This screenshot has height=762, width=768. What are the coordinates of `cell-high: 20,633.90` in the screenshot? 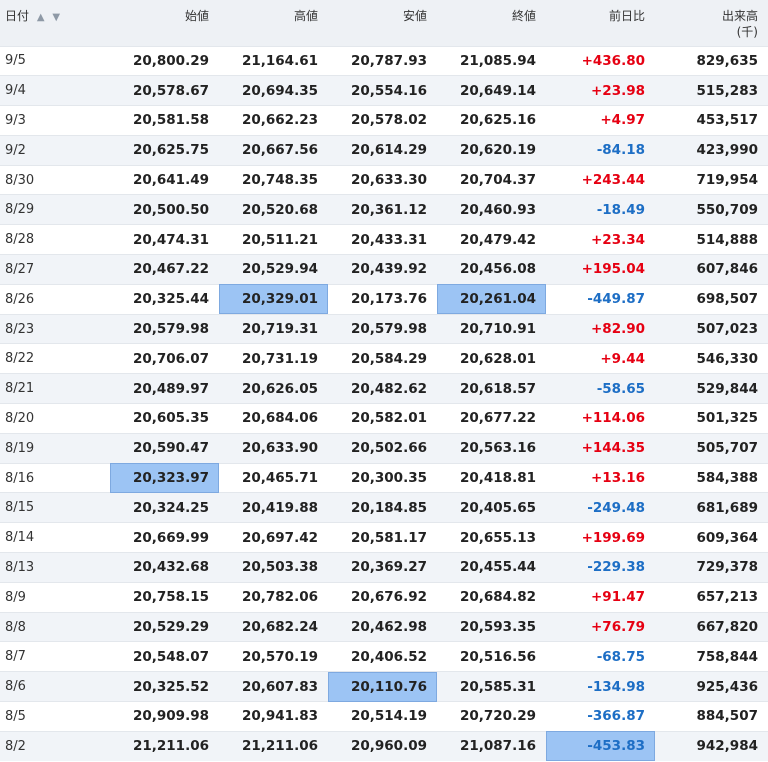 It's located at (273, 448).